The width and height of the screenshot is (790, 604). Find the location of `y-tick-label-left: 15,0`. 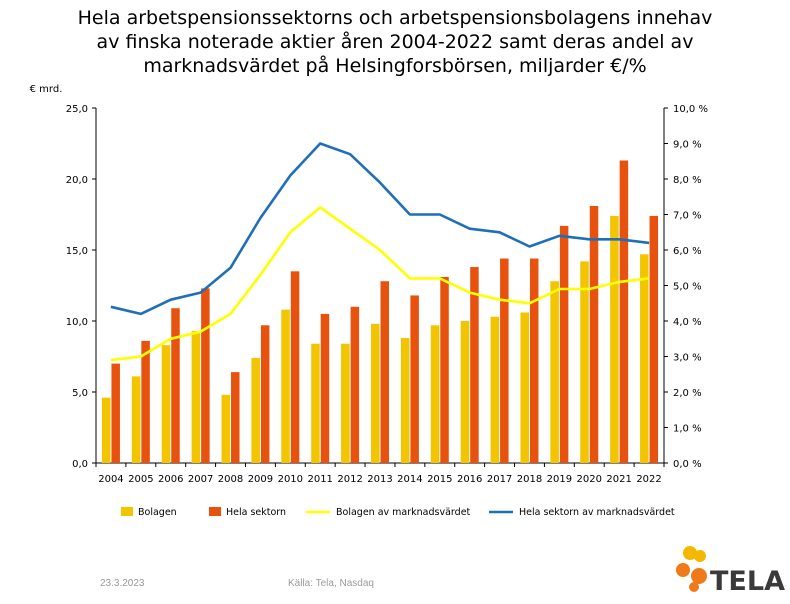

y-tick-label-left: 15,0 is located at coordinates (77, 251).